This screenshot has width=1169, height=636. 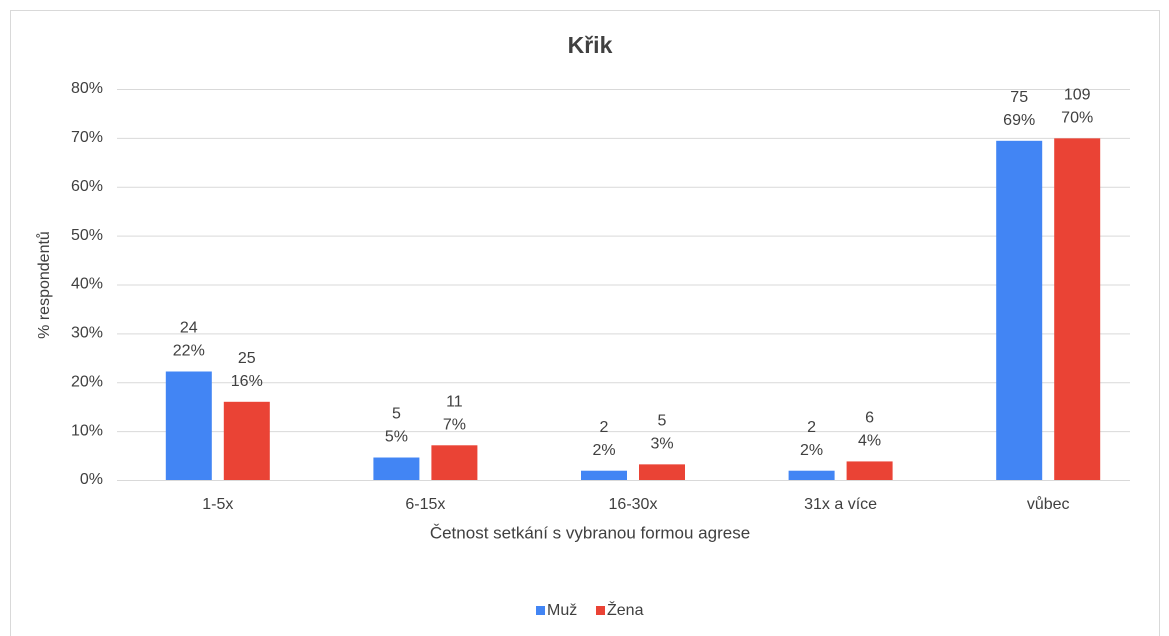 What do you see at coordinates (189, 328) in the screenshot?
I see `count-label: 24` at bounding box center [189, 328].